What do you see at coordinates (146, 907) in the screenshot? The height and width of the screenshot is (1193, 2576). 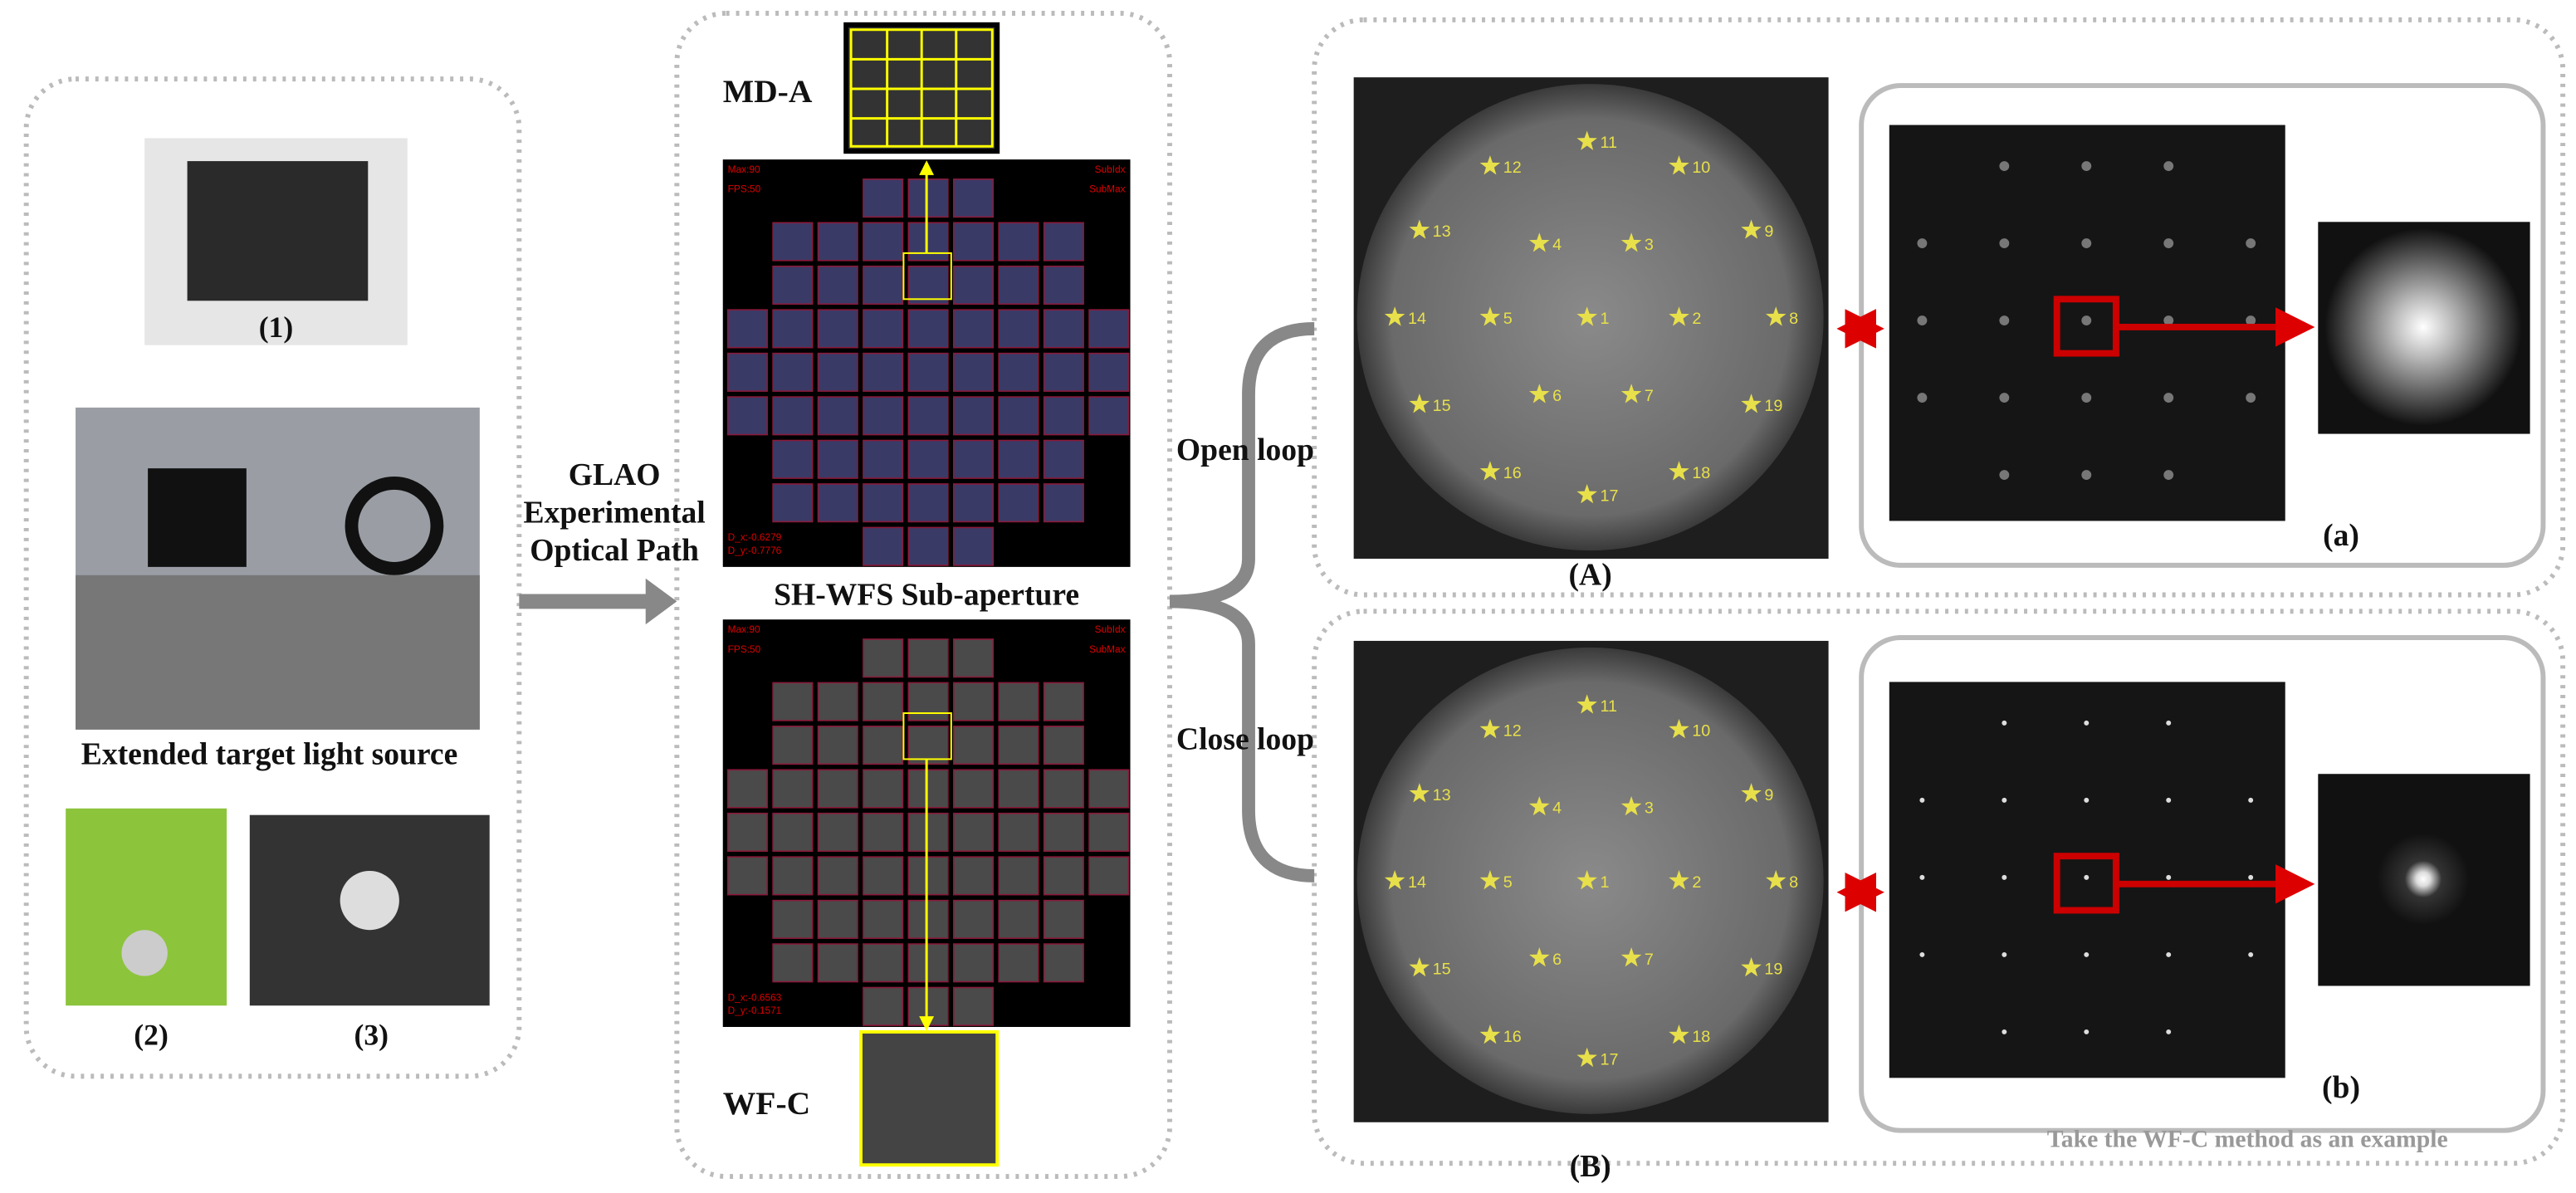 I see `photo-led` at bounding box center [146, 907].